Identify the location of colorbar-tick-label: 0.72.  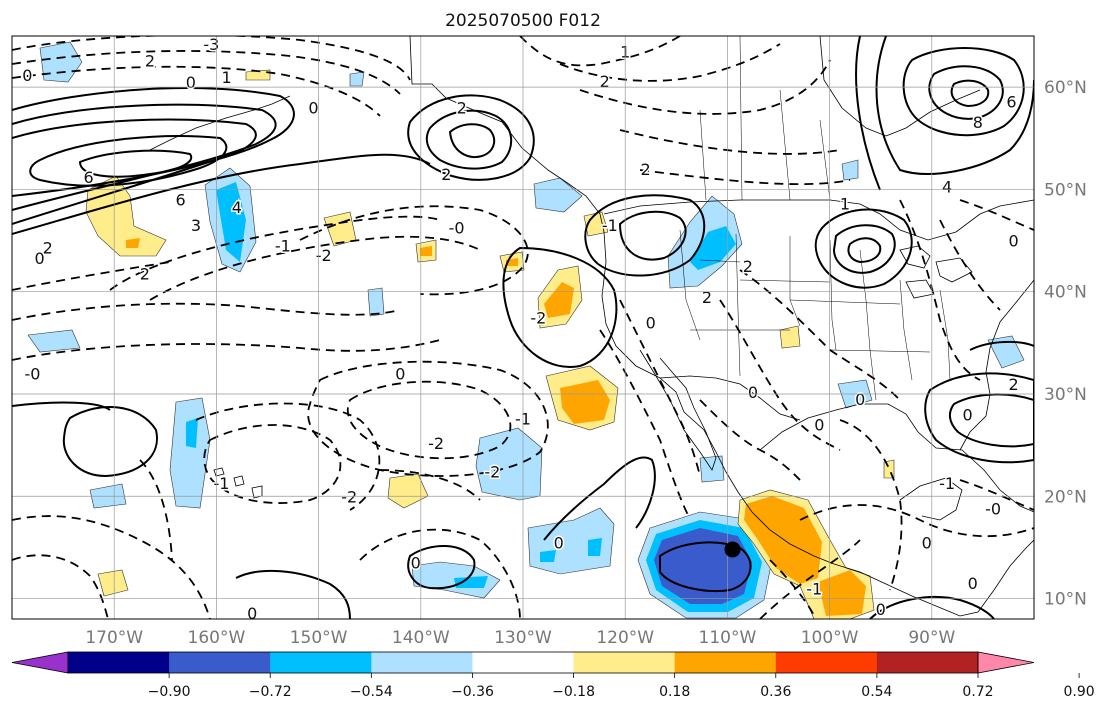
(977, 692).